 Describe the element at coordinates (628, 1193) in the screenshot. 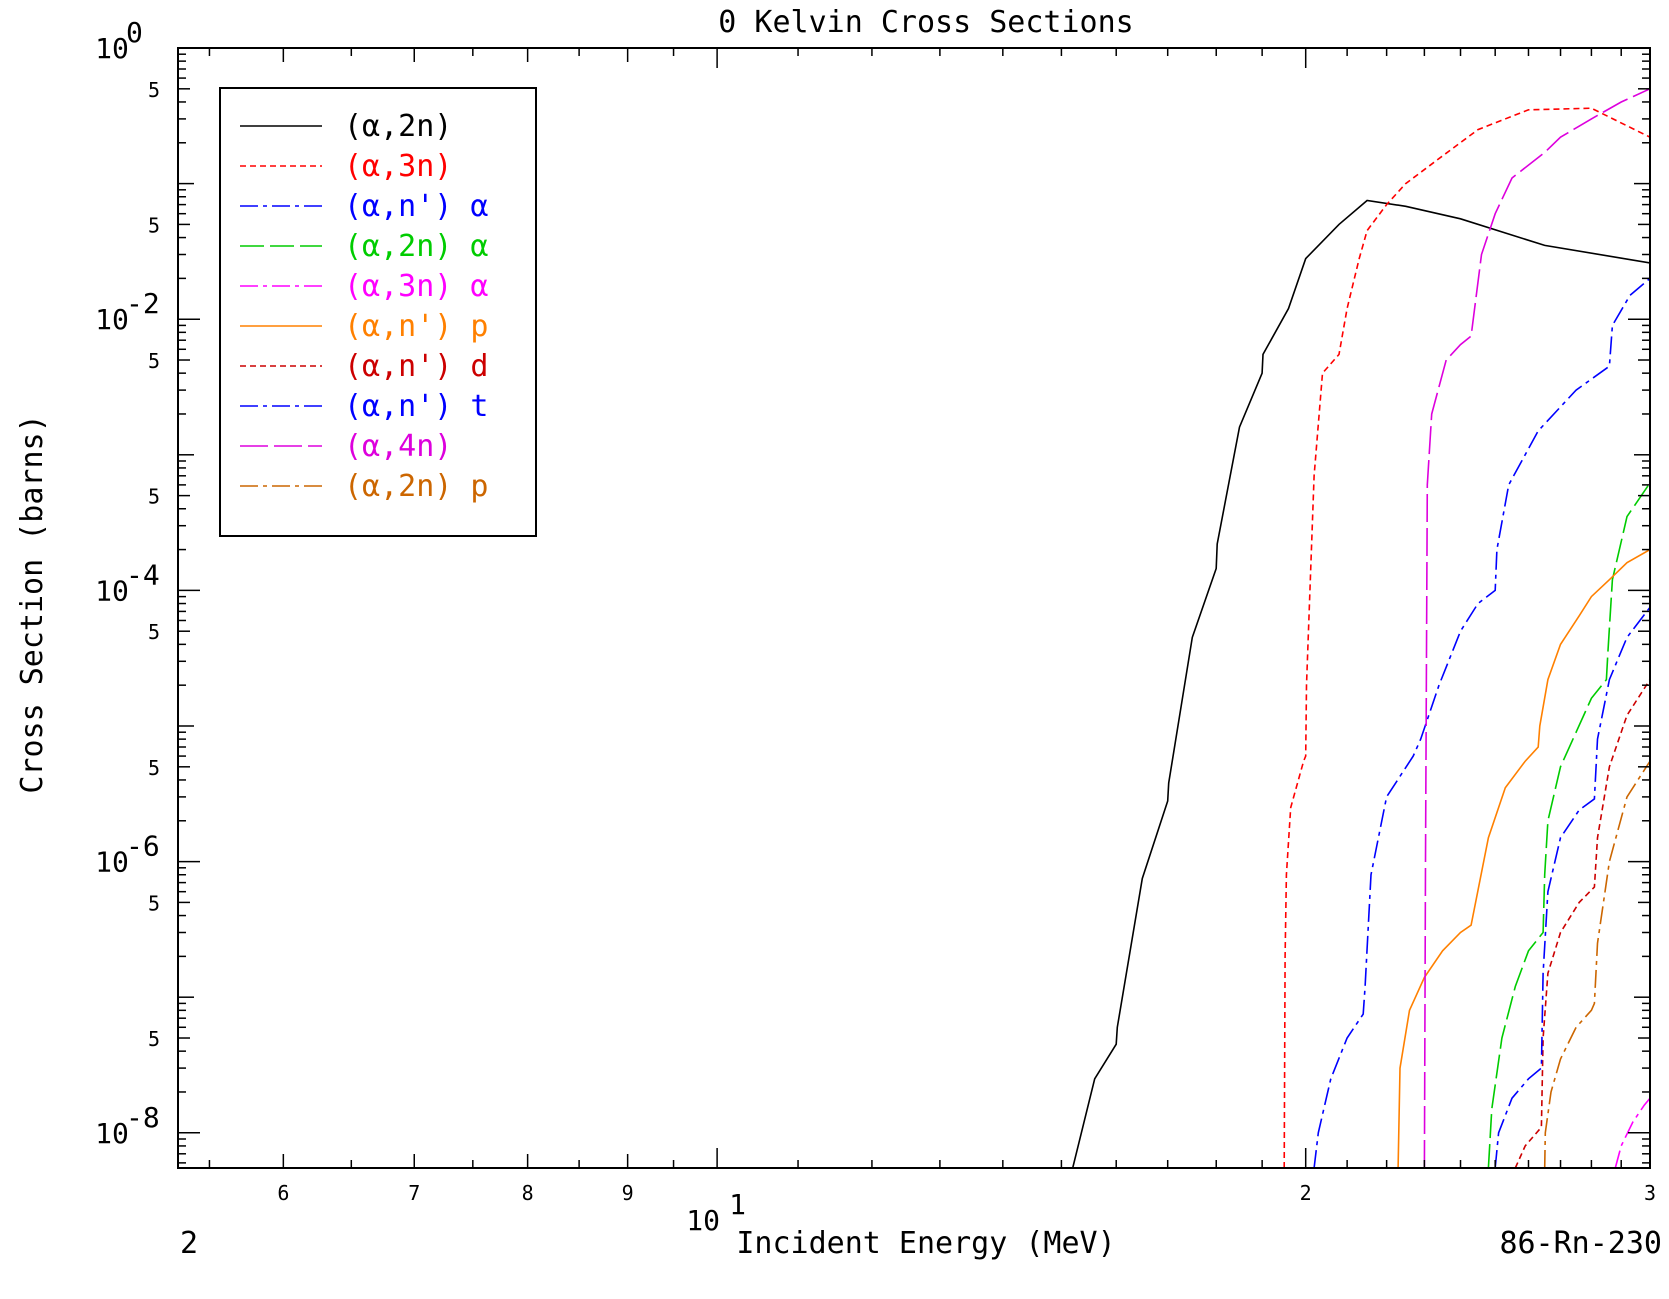

I see `x-tick-label: 9` at that location.